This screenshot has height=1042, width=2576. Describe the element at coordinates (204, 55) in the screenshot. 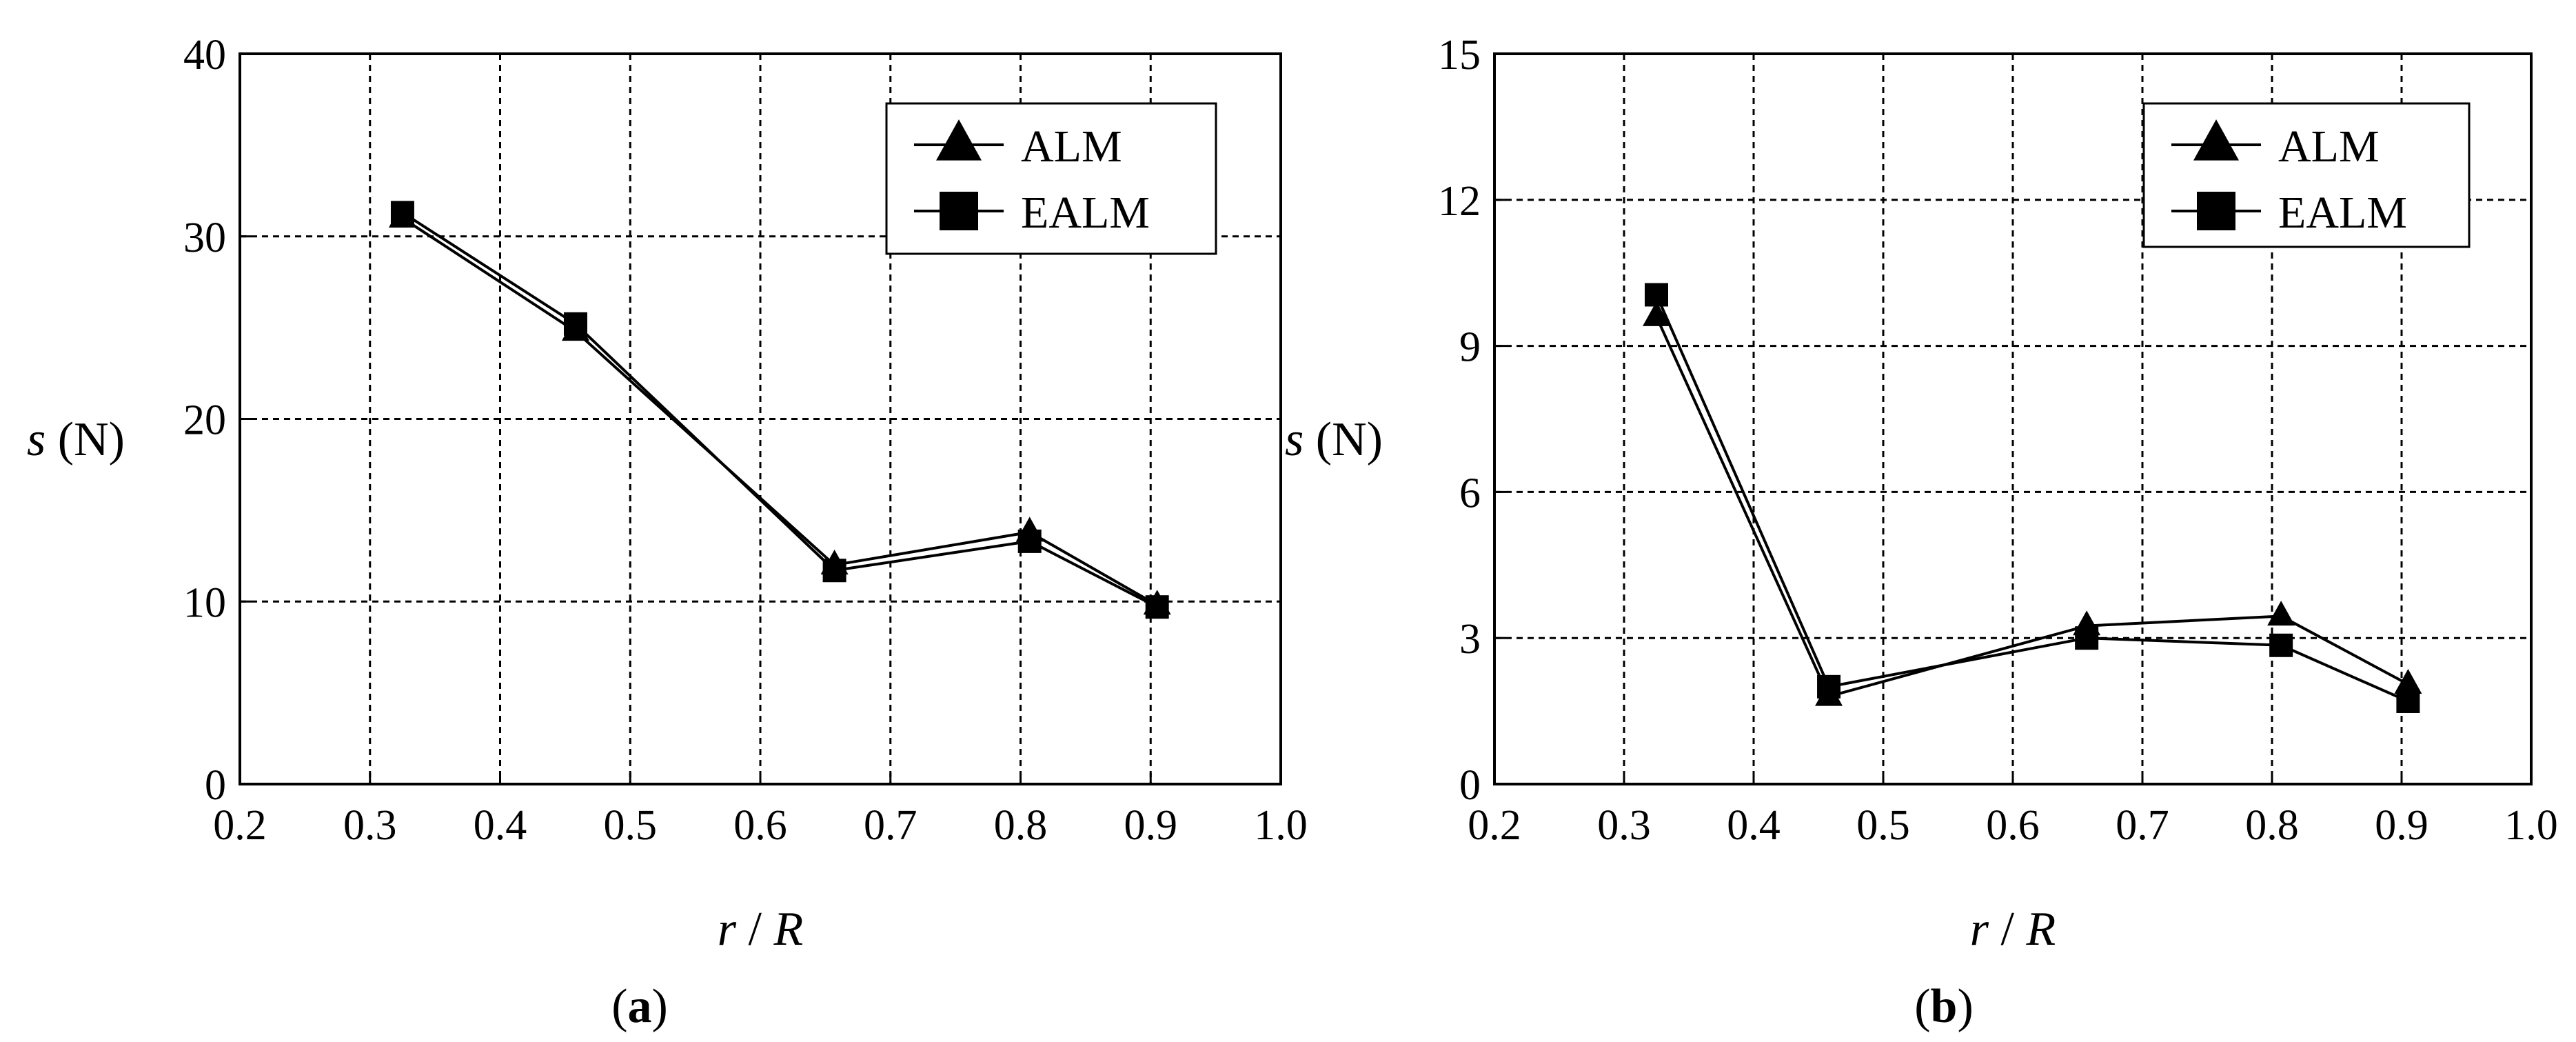

I see `y-tick-label: 40` at that location.